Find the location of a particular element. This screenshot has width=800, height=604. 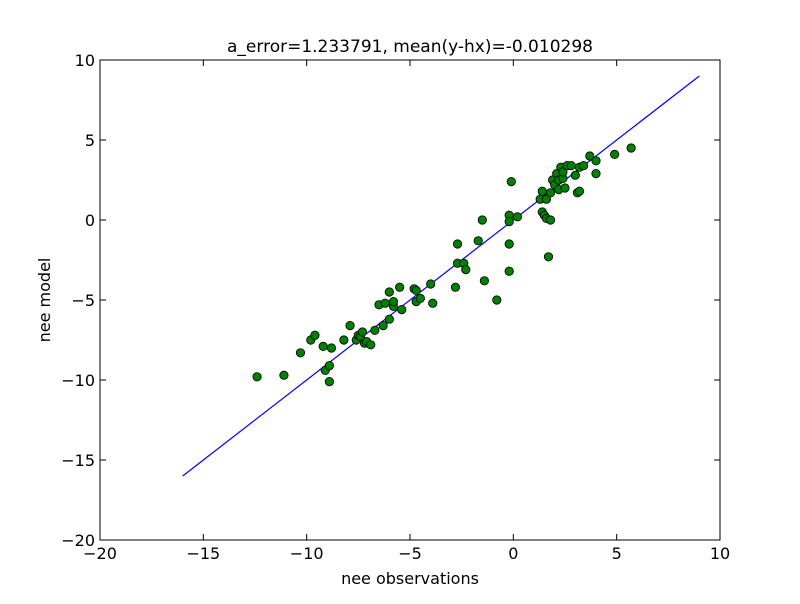

y-tick-label: −5 is located at coordinates (83, 300).